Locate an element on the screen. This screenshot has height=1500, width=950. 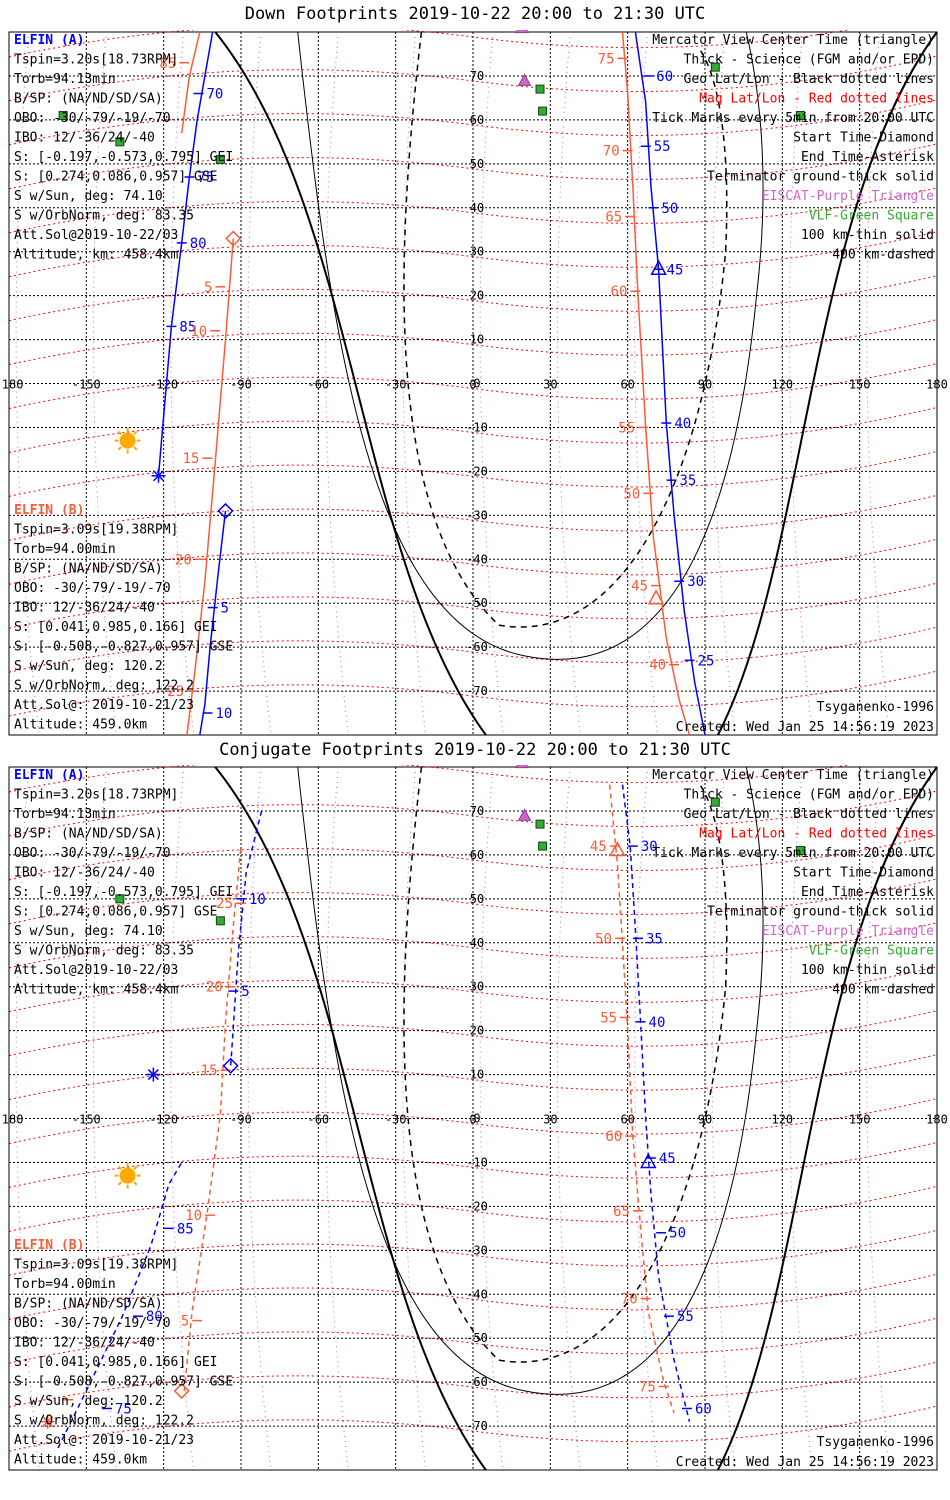
legend-item: 100 km-thin solid is located at coordinates (867, 970).